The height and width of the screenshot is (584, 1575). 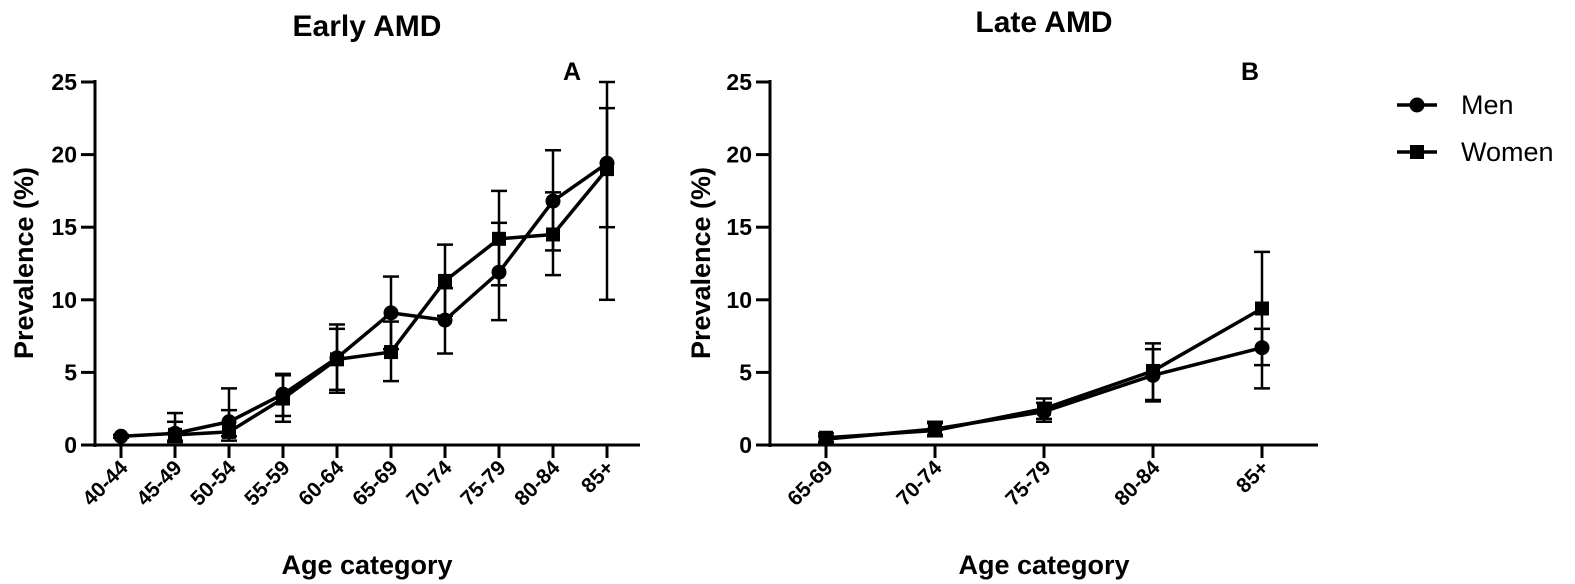 I want to click on legend-item-women: Women, so click(x=1475, y=152).